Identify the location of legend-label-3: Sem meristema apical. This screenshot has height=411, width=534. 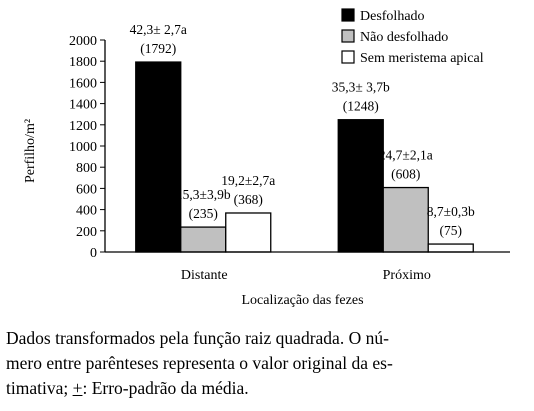
(422, 58).